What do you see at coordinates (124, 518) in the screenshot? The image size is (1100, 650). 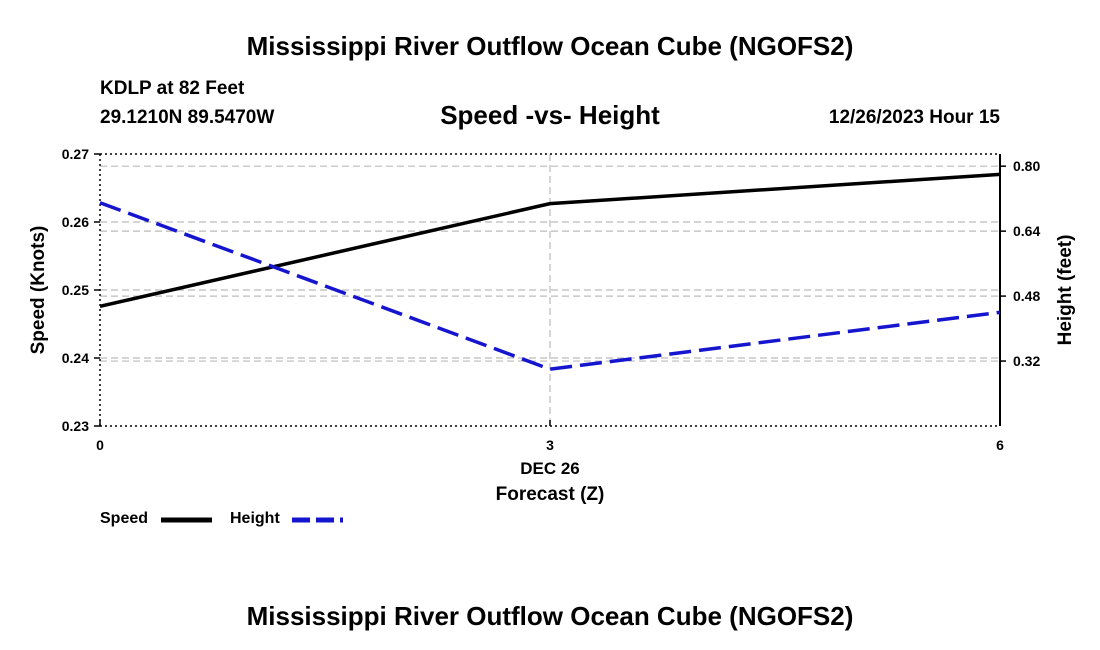 I see `legend-speed-label: Speed` at bounding box center [124, 518].